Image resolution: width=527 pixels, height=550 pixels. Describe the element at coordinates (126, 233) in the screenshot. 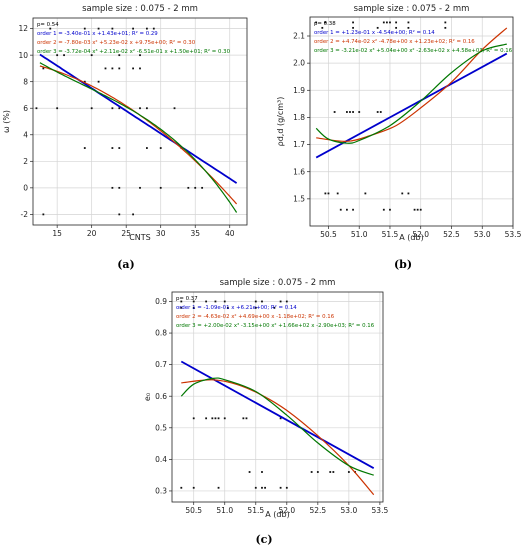

I see `x-tick-label: 25` at that location.